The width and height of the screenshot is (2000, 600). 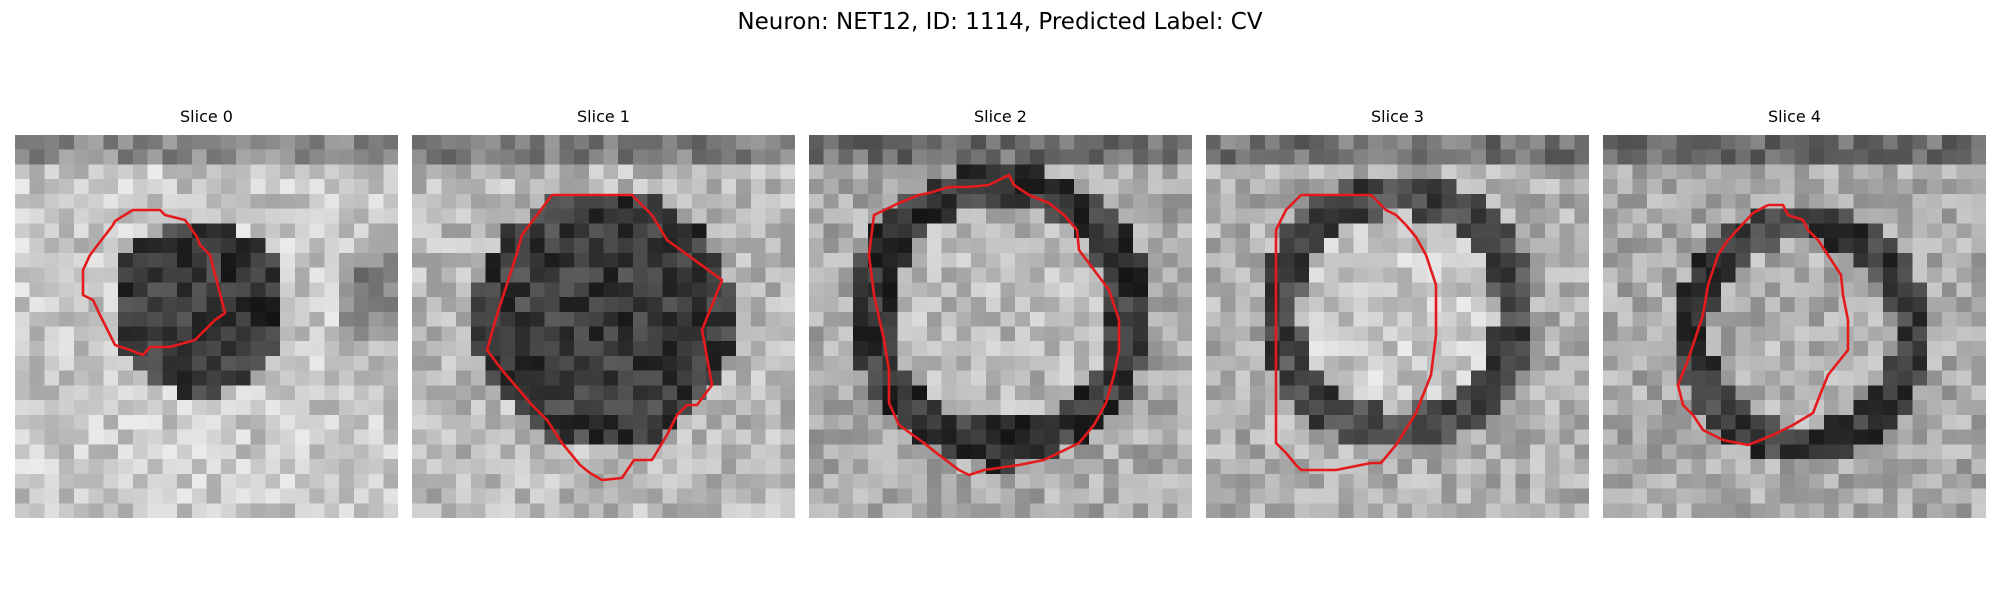 I want to click on slice-panel-0: Slice 0, so click(x=206, y=312).